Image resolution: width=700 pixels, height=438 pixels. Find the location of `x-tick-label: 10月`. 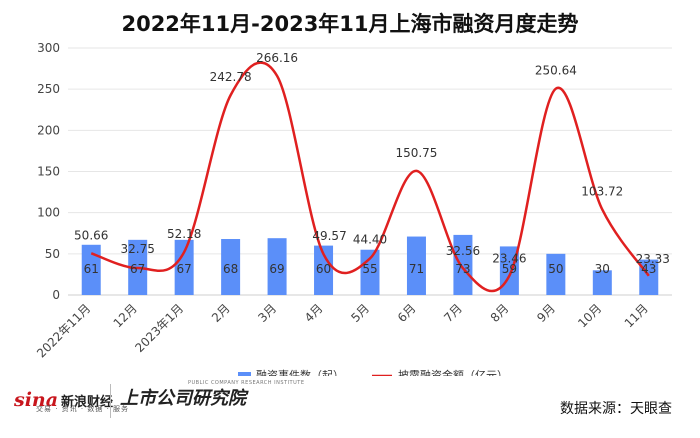

x-tick-label: 10月 is located at coordinates (589, 315).